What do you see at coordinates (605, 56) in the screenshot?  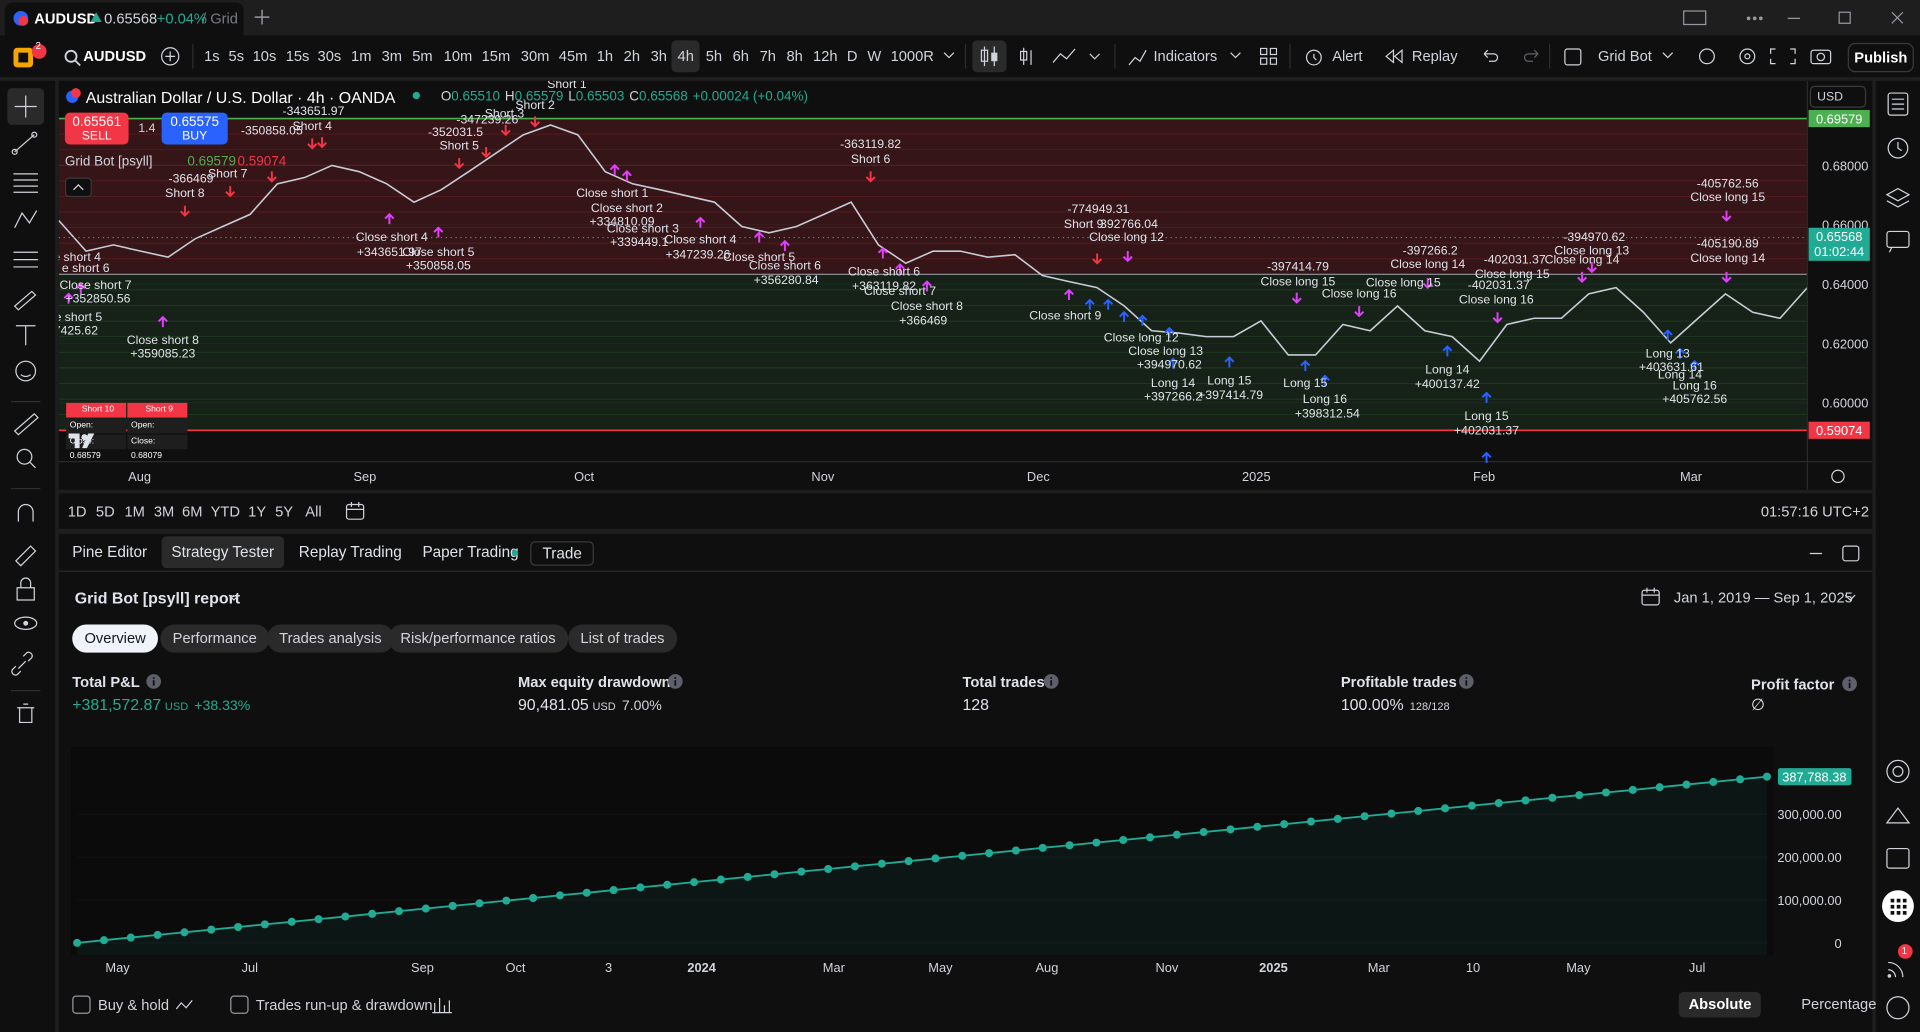 I see `interval-button: 1h` at bounding box center [605, 56].